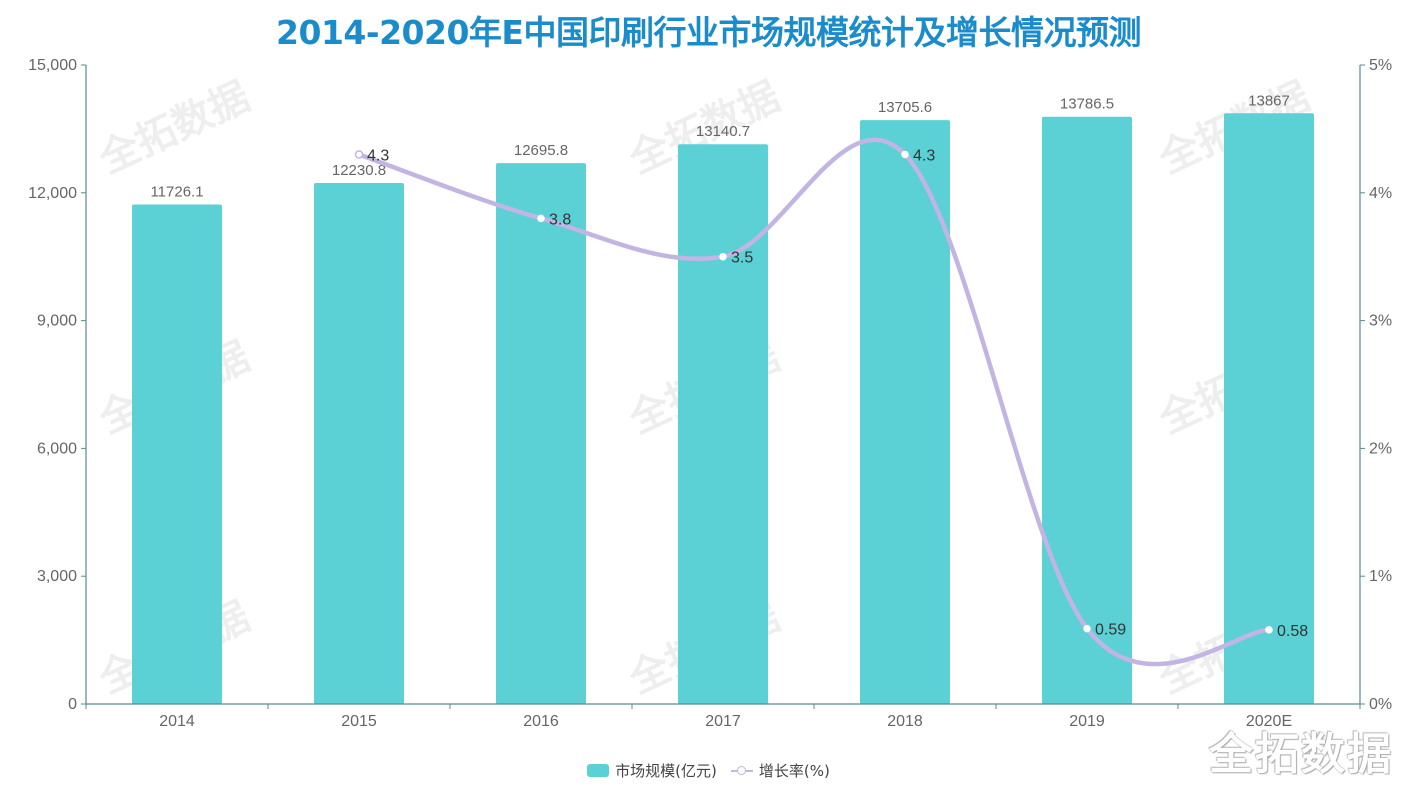  Describe the element at coordinates (57, 576) in the screenshot. I see `y-left-tick-label: 3,000` at that location.